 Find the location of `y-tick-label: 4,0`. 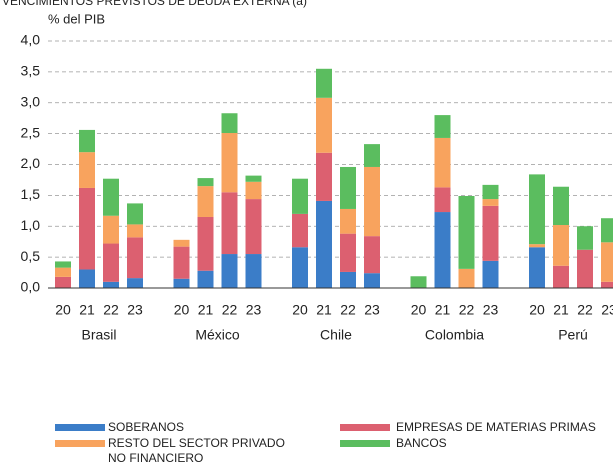

y-tick-label: 4,0 is located at coordinates (31, 40).